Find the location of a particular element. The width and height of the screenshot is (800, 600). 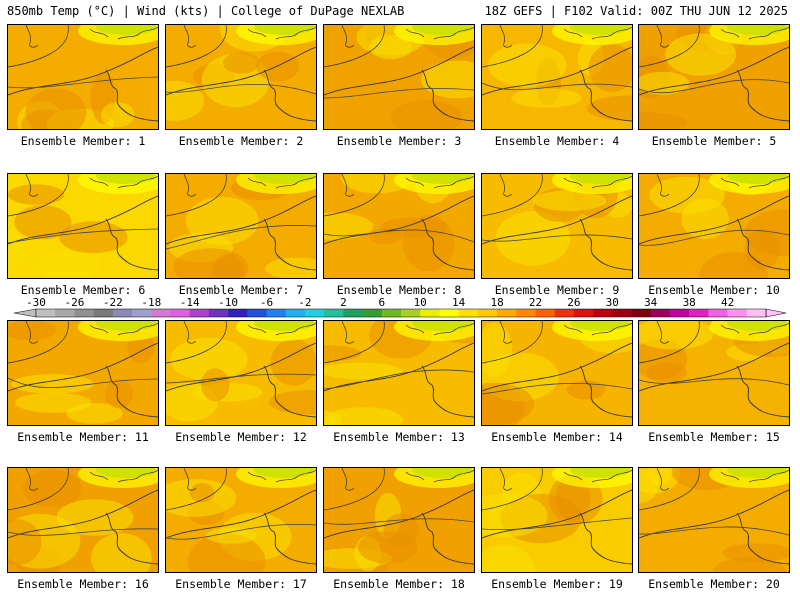

ensemble-member-label: Ensemble Member: 1 is located at coordinates (83, 141).